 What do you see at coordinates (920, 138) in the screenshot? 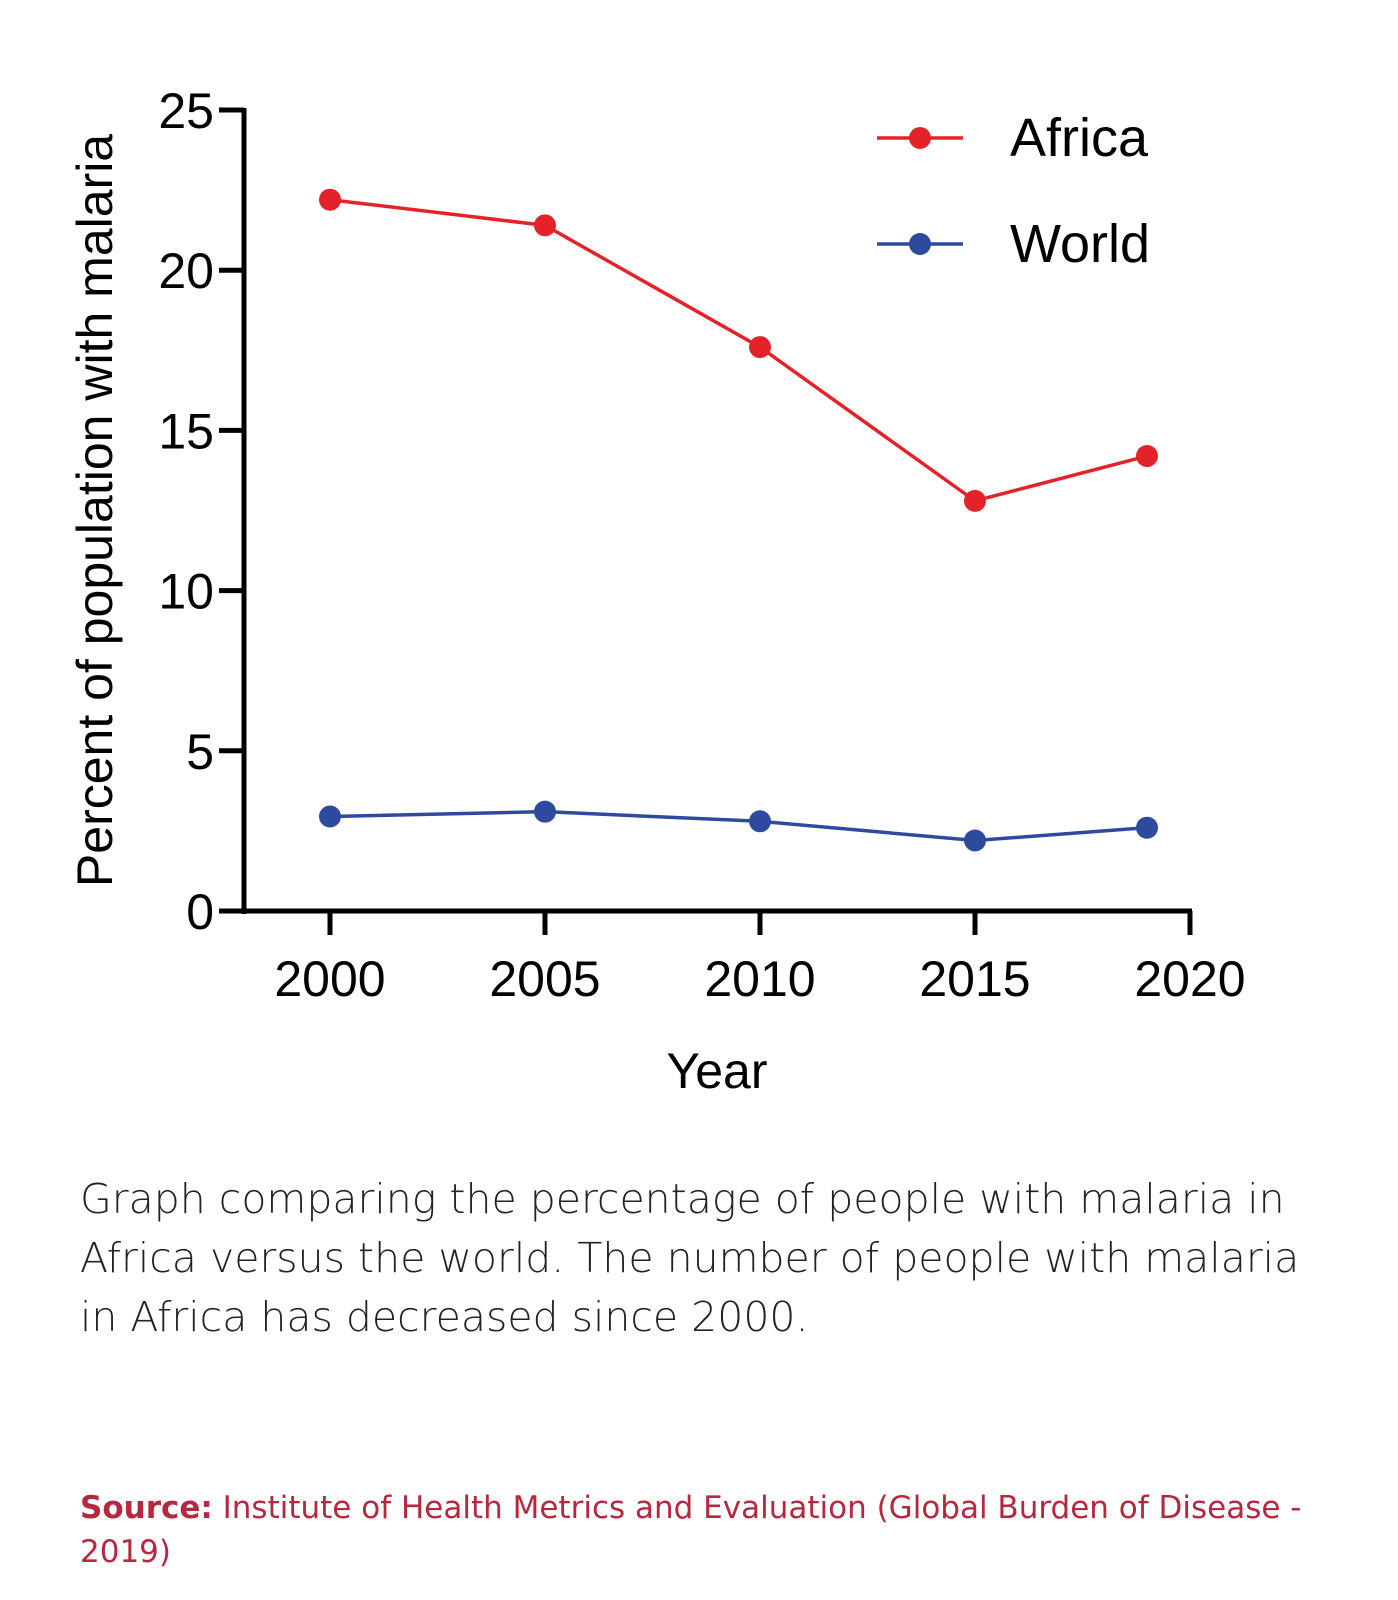
I see `legend-marker-africa` at bounding box center [920, 138].